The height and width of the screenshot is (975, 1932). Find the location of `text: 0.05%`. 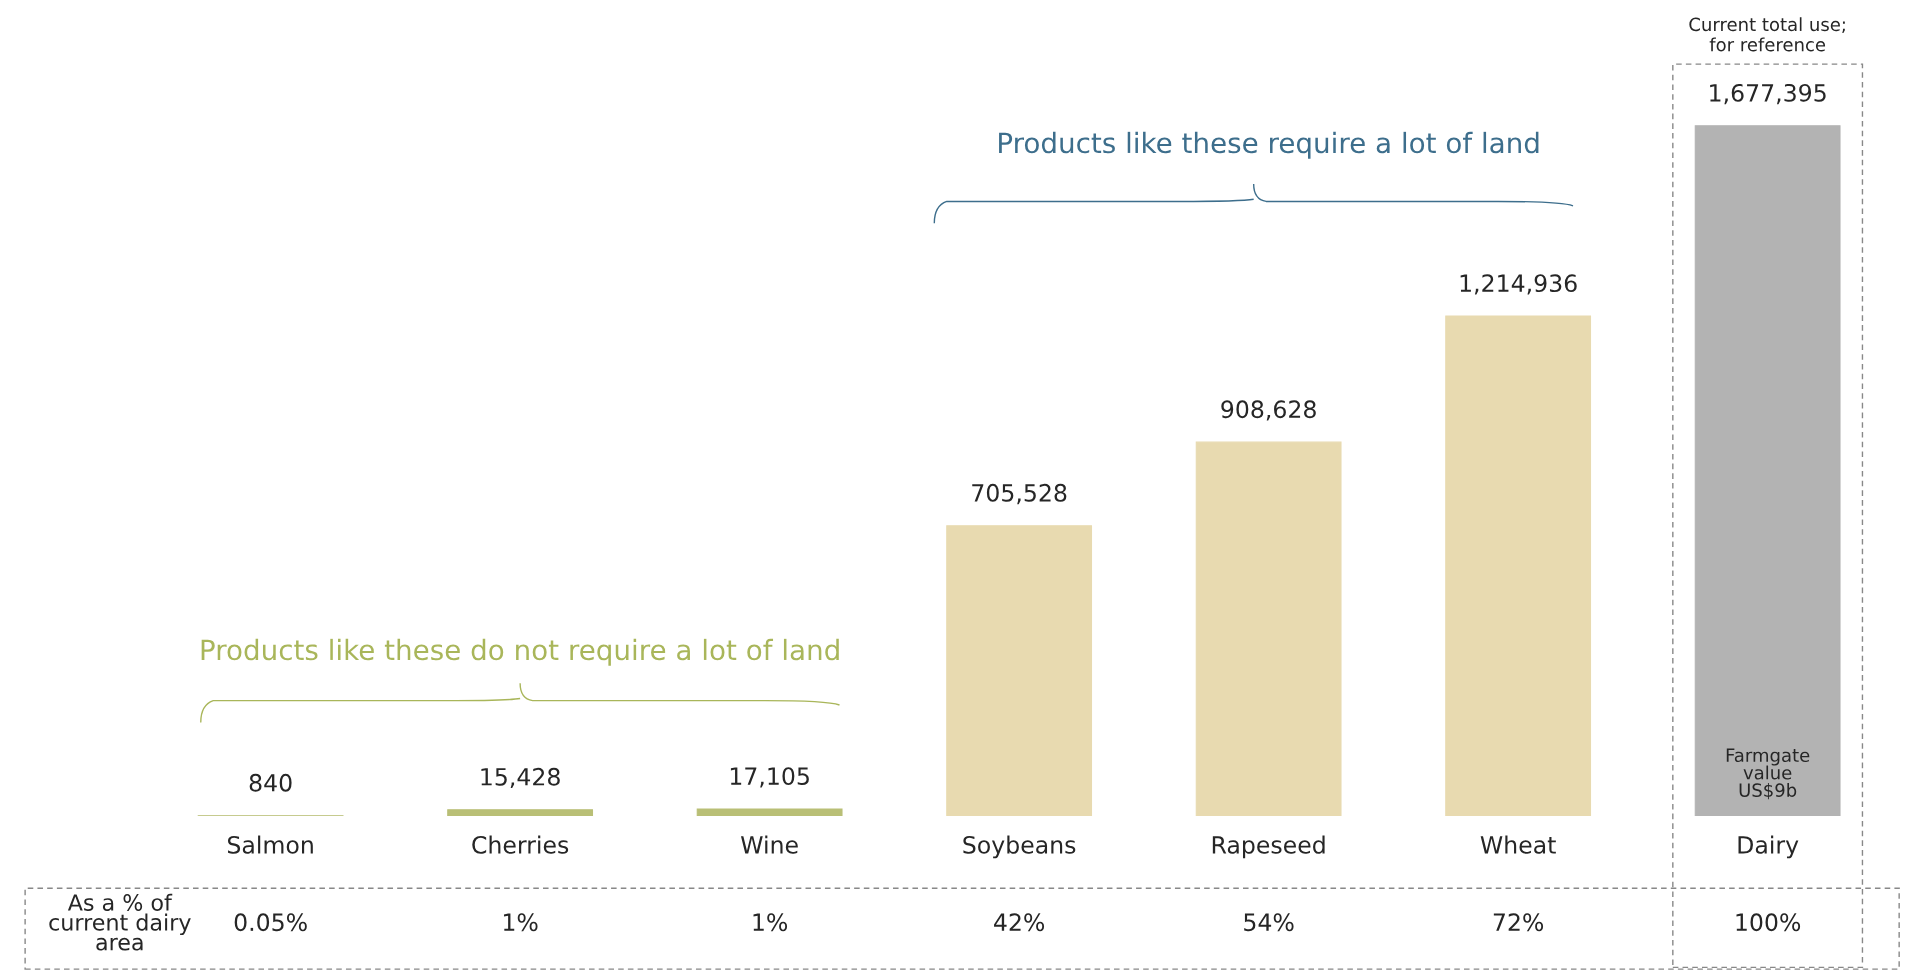

text: 0.05% is located at coordinates (270, 922).